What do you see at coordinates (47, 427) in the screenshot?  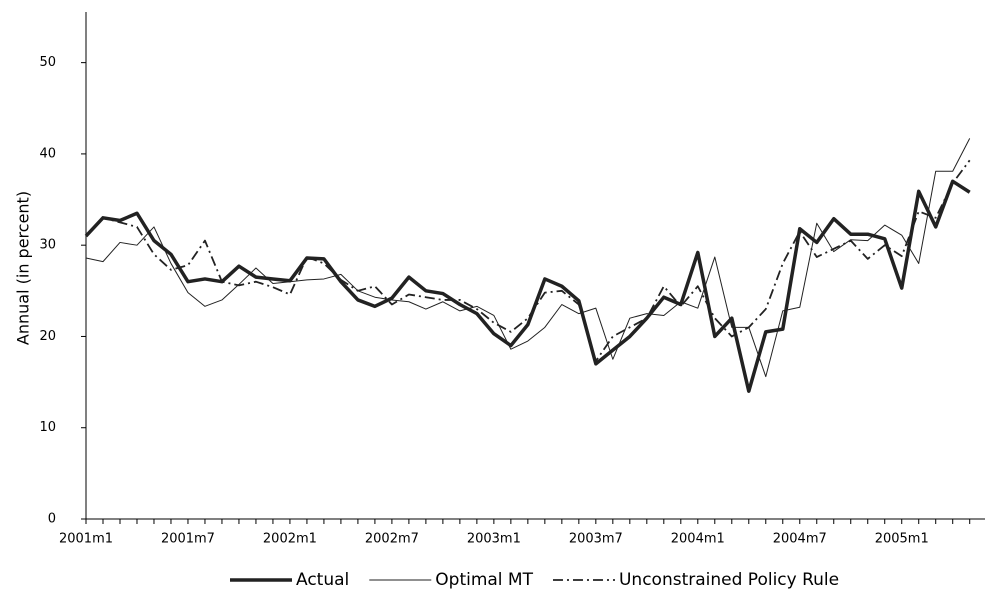 I see `y-tick-label: 10` at bounding box center [47, 427].